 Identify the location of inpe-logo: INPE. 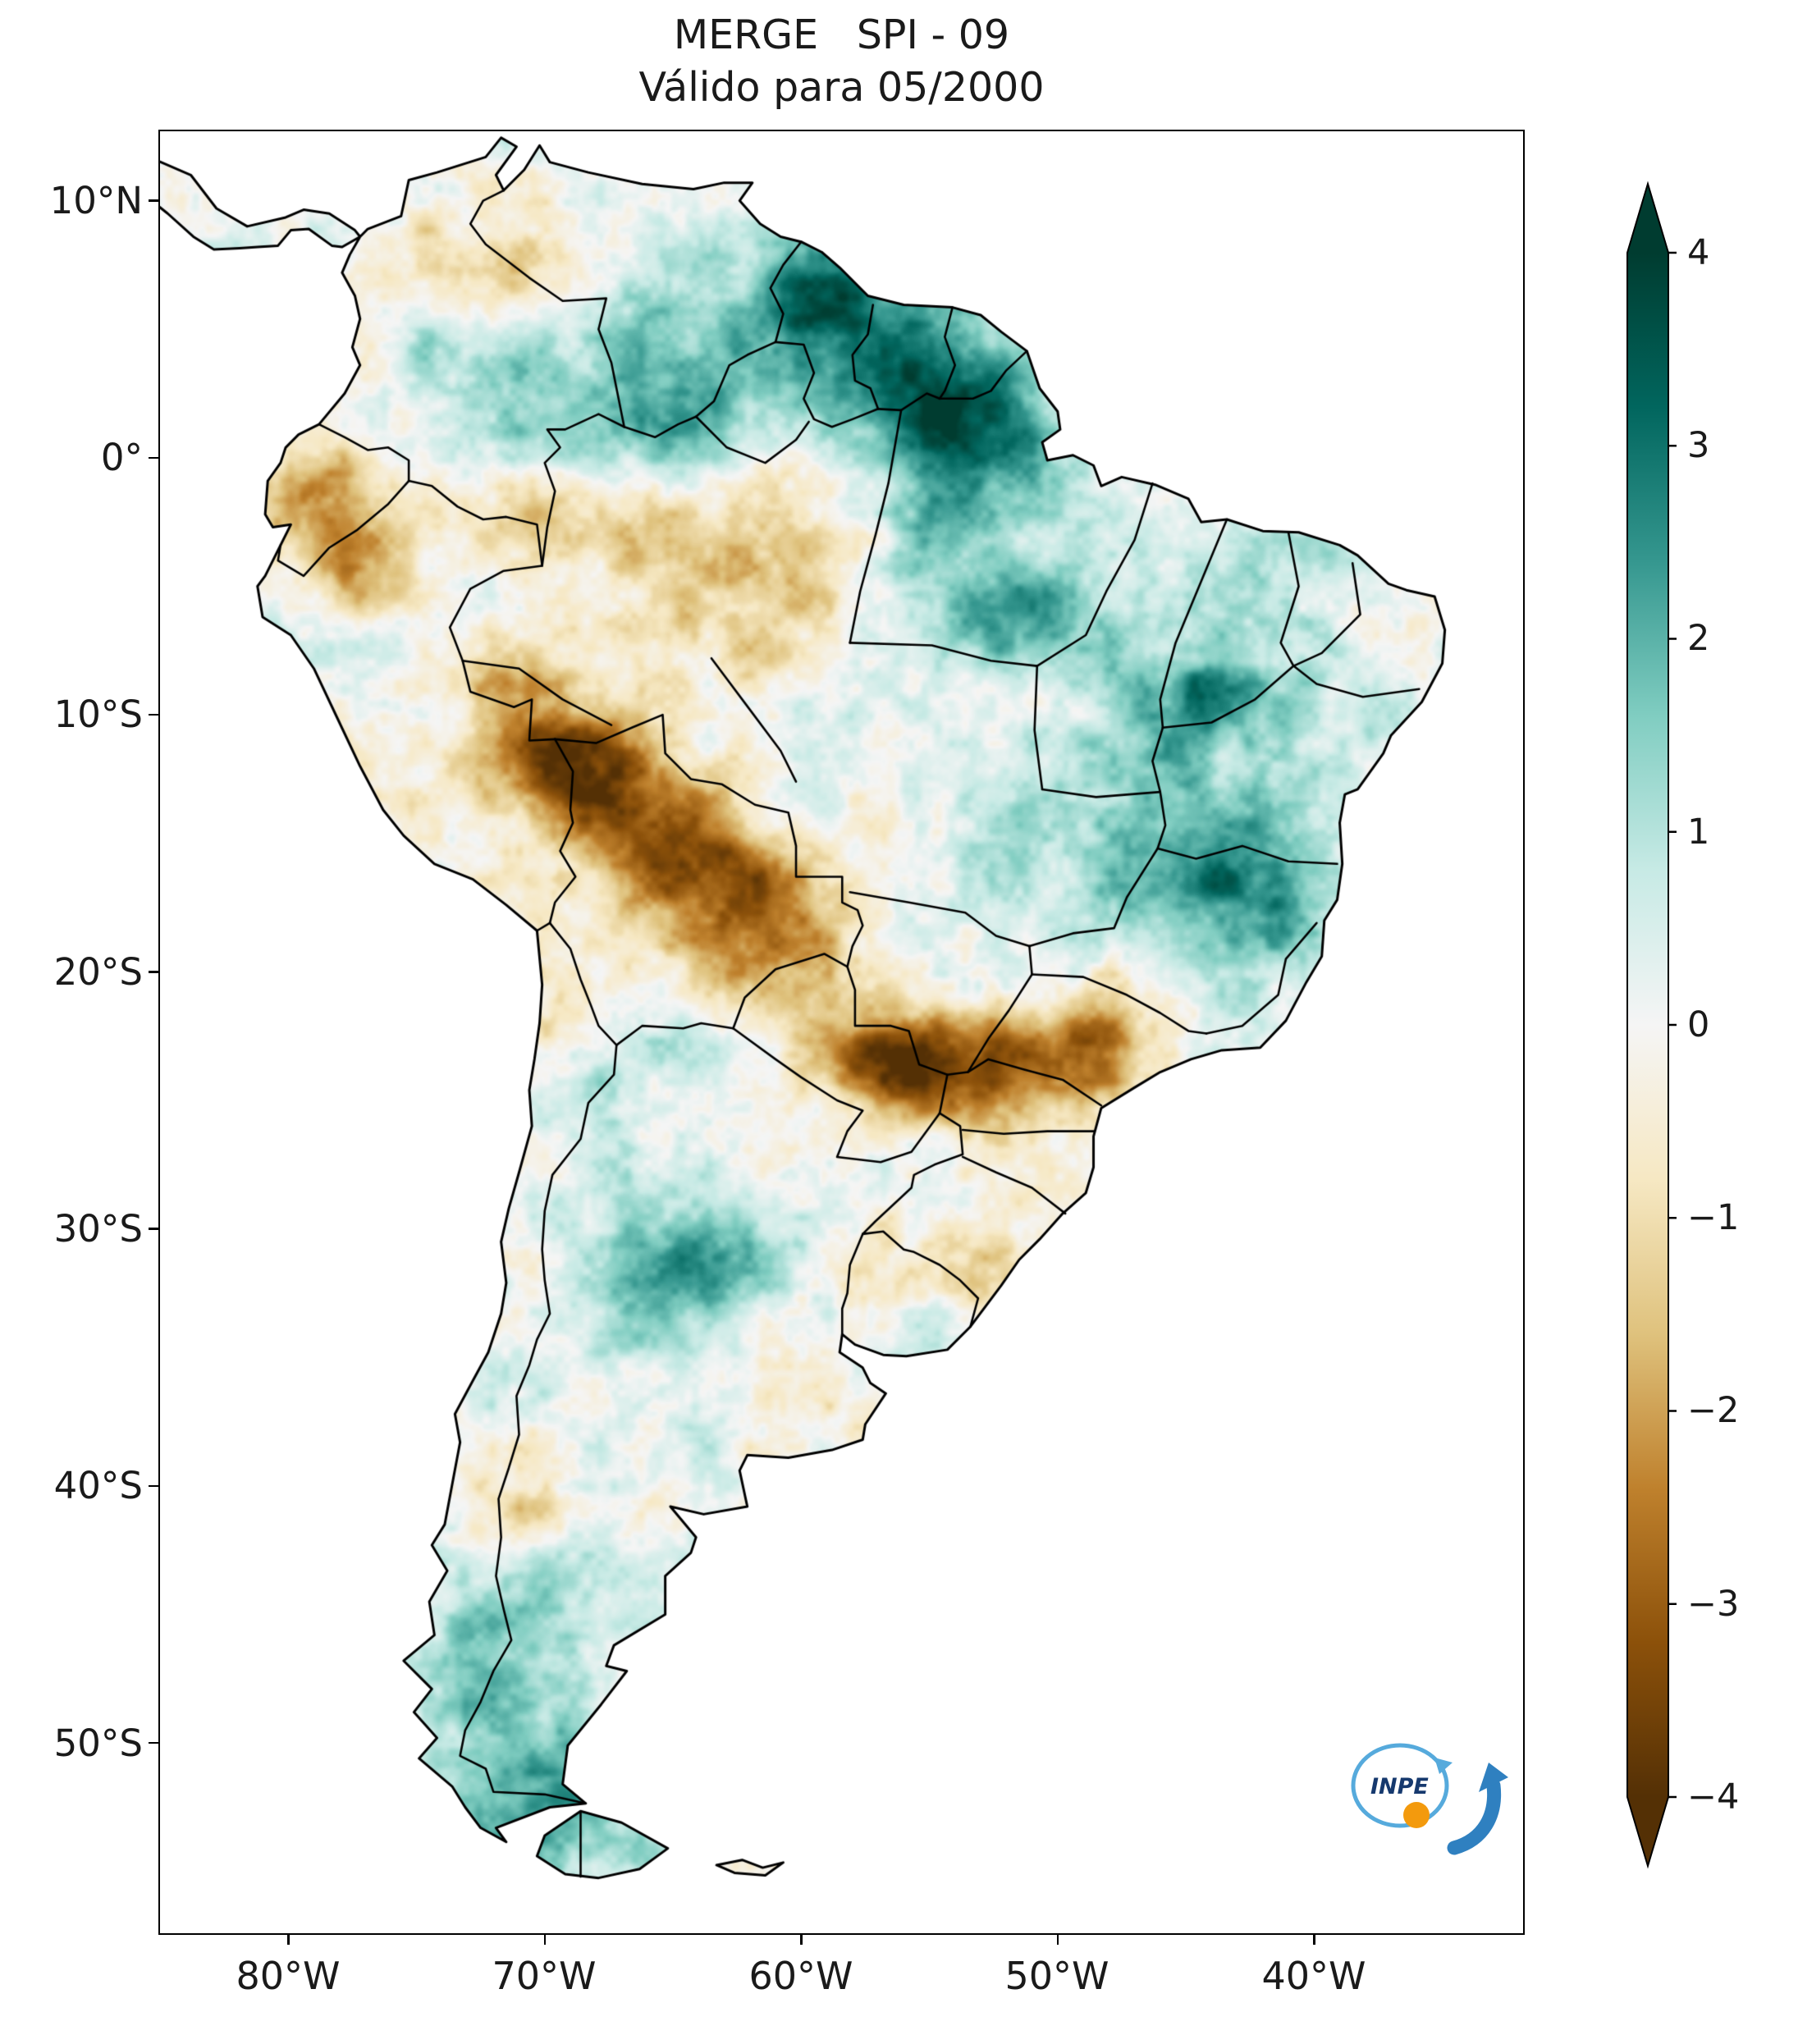
(1429, 1799).